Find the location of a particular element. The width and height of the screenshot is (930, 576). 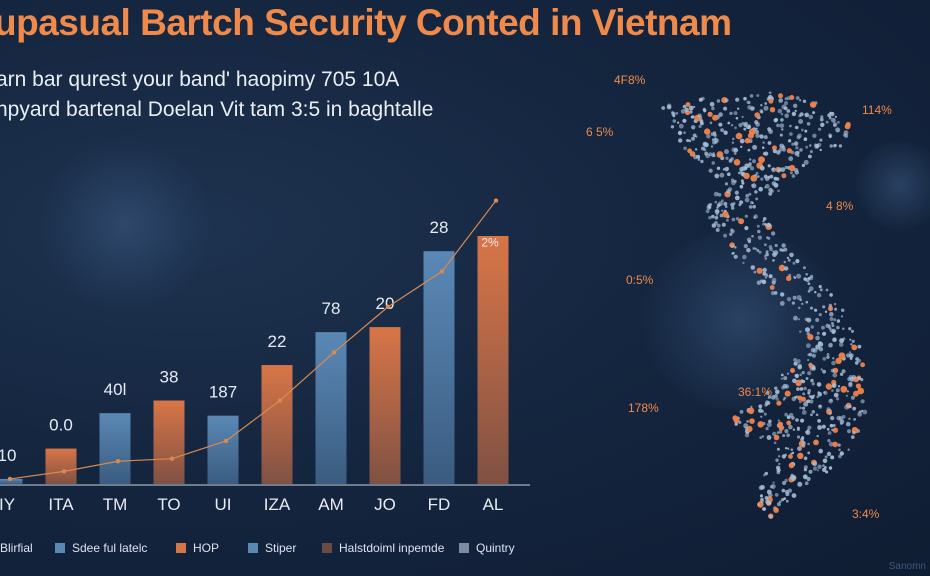

background-glow-right is located at coordinates (740, 320).